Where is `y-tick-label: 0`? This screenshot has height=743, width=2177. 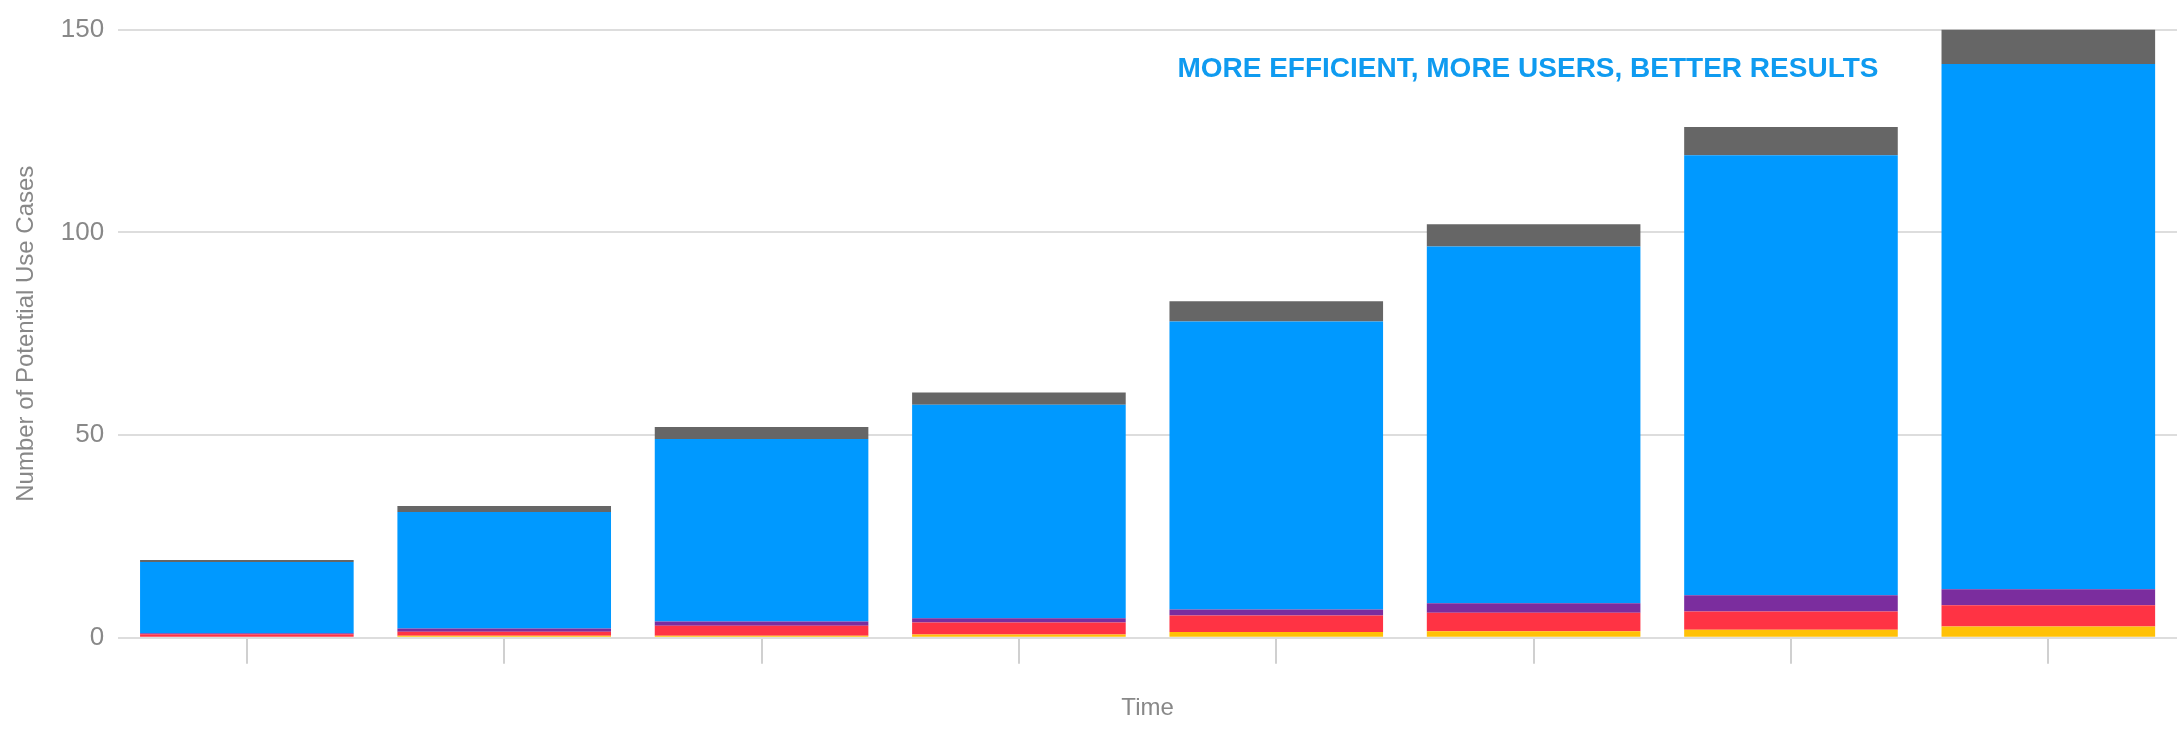
y-tick-label: 0 is located at coordinates (97, 635).